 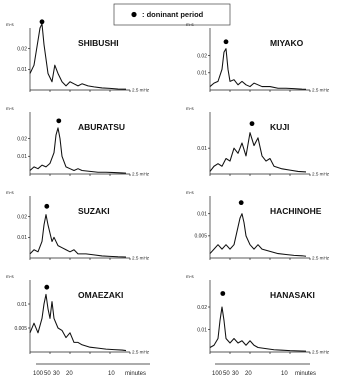 I want to click on miyako-spectrum-line, so click(x=258, y=69).